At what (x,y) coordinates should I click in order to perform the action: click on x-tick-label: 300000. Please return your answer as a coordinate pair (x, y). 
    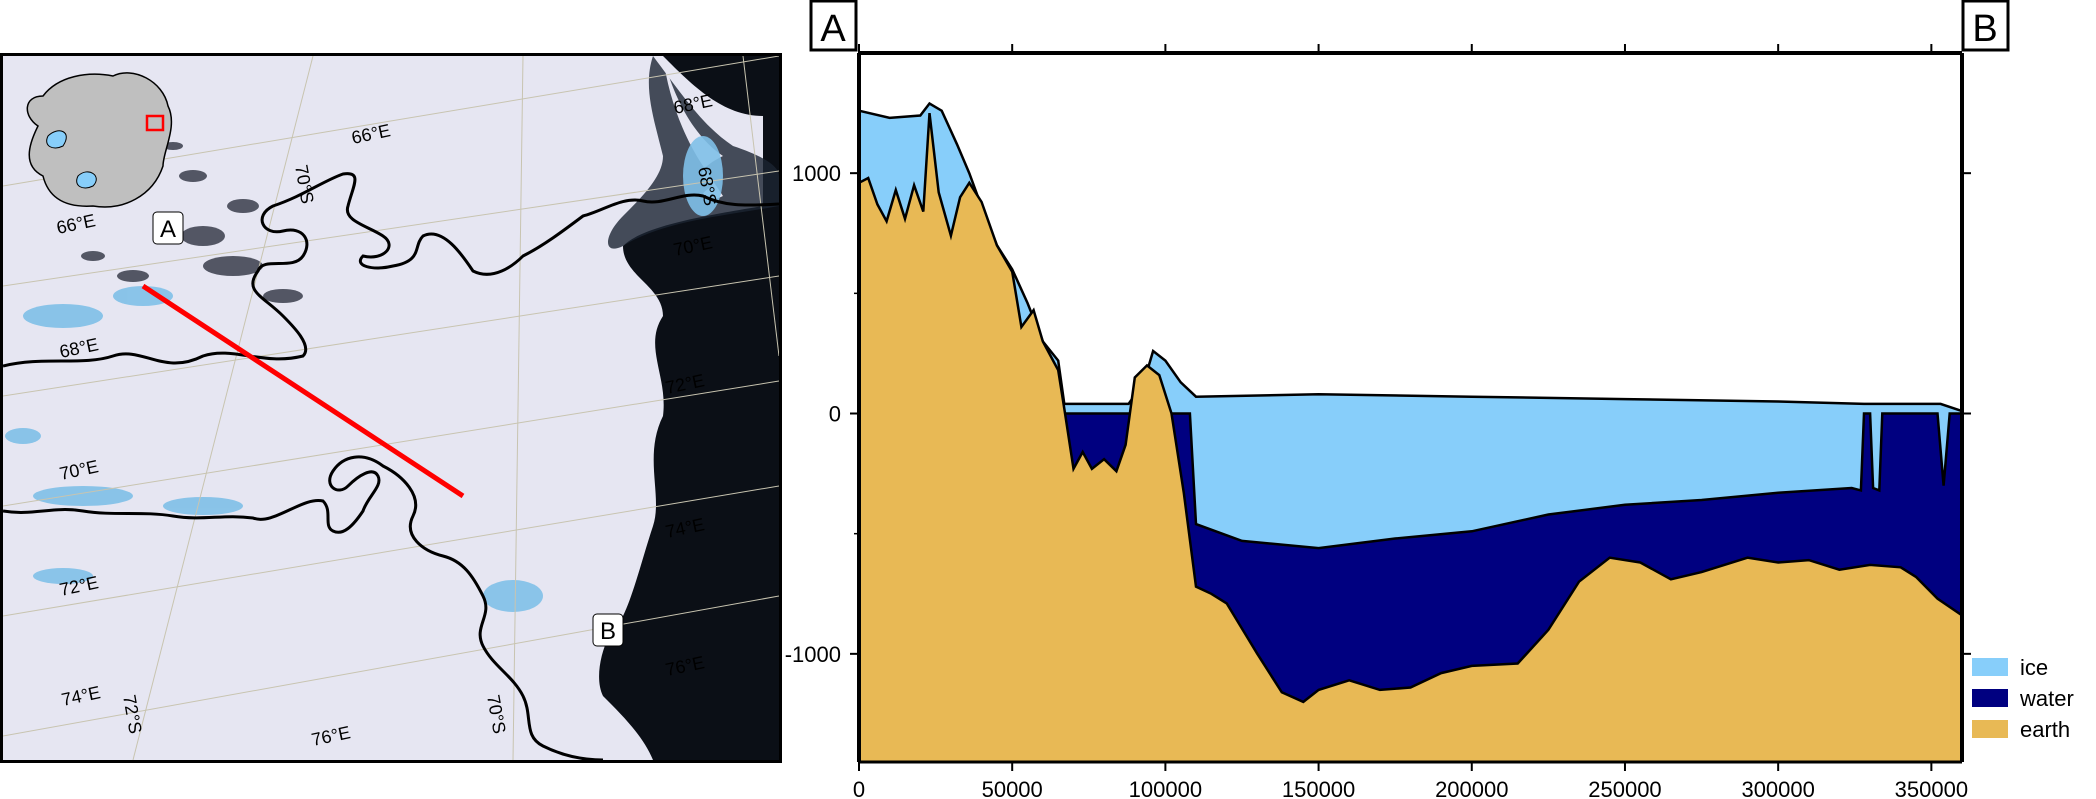
    Looking at the image, I should click on (1777, 788).